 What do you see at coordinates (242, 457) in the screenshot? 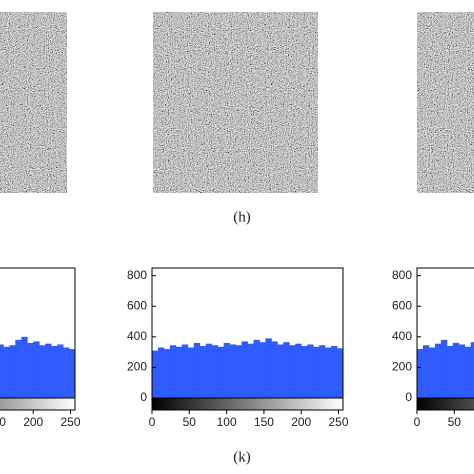
I see `panel-label: (k)` at bounding box center [242, 457].